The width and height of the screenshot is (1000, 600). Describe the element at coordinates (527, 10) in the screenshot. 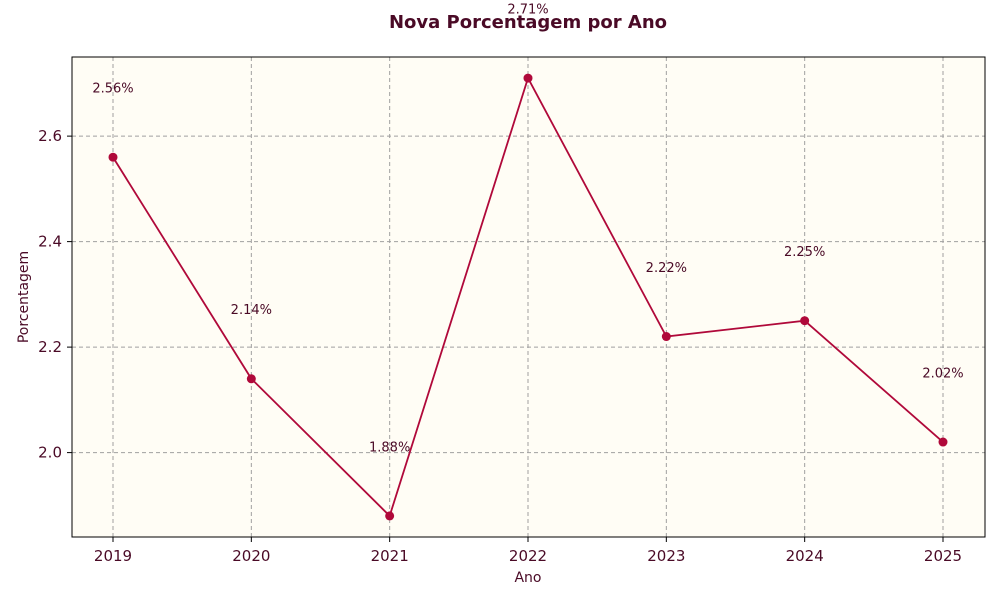

I see `data-label: 2.71%` at that location.